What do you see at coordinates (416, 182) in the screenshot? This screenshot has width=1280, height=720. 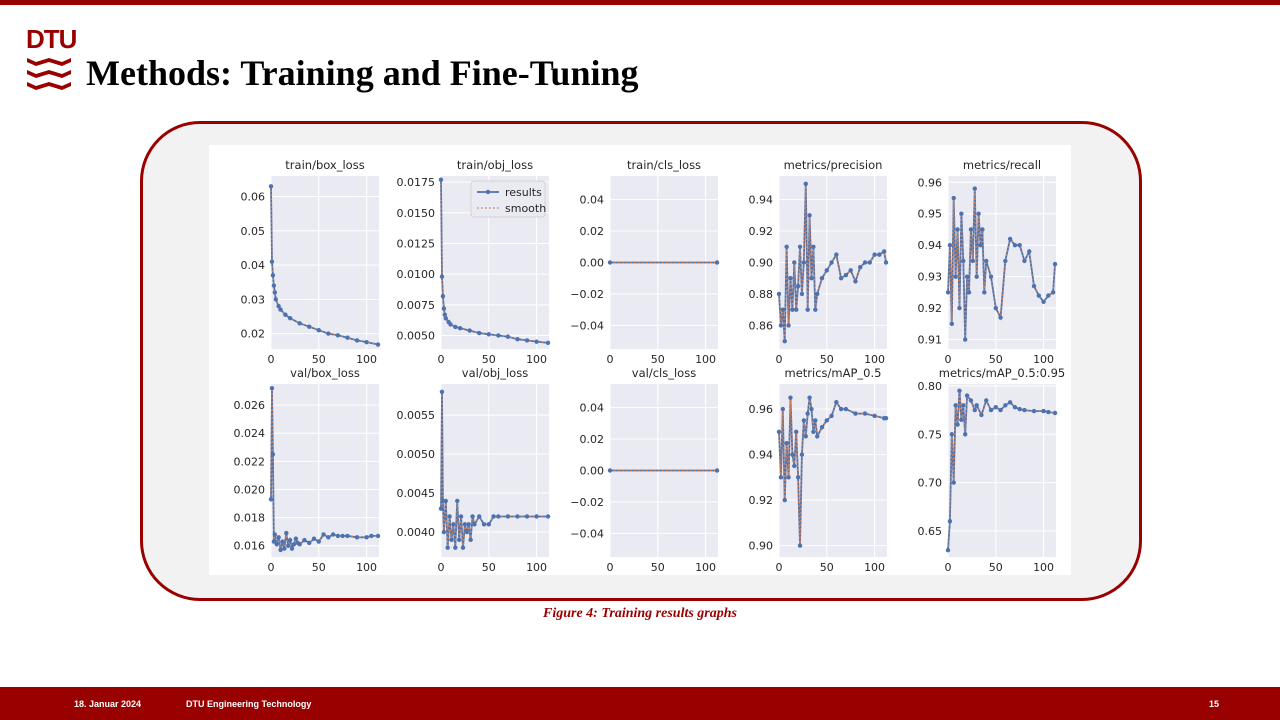 I see `y-tick-label: 0.0175` at bounding box center [416, 182].